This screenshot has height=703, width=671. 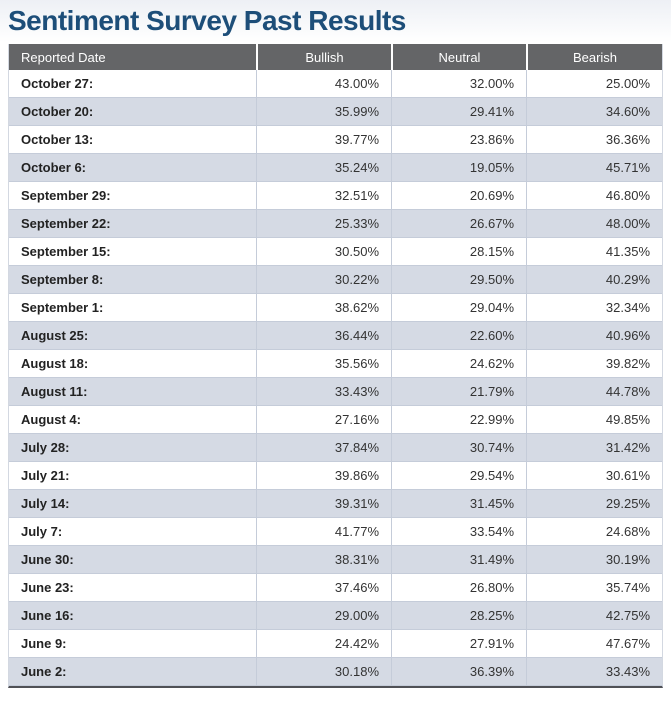 I want to click on bullish-value-cell: 32.51%, so click(x=323, y=196).